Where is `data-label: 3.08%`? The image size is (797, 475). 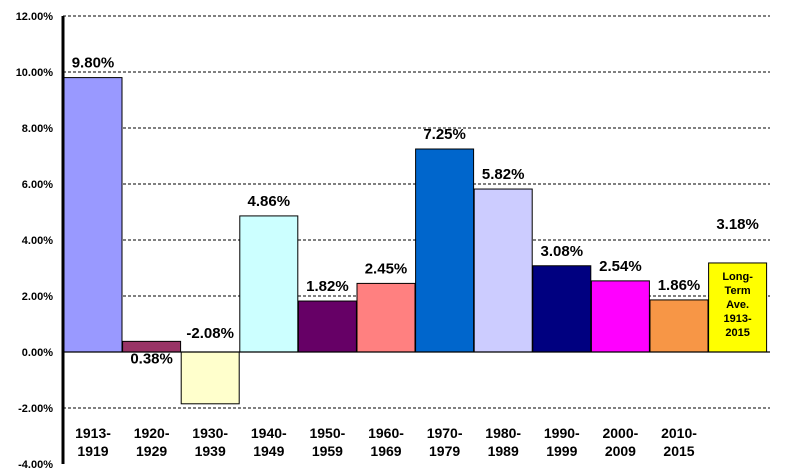 data-label: 3.08% is located at coordinates (562, 251).